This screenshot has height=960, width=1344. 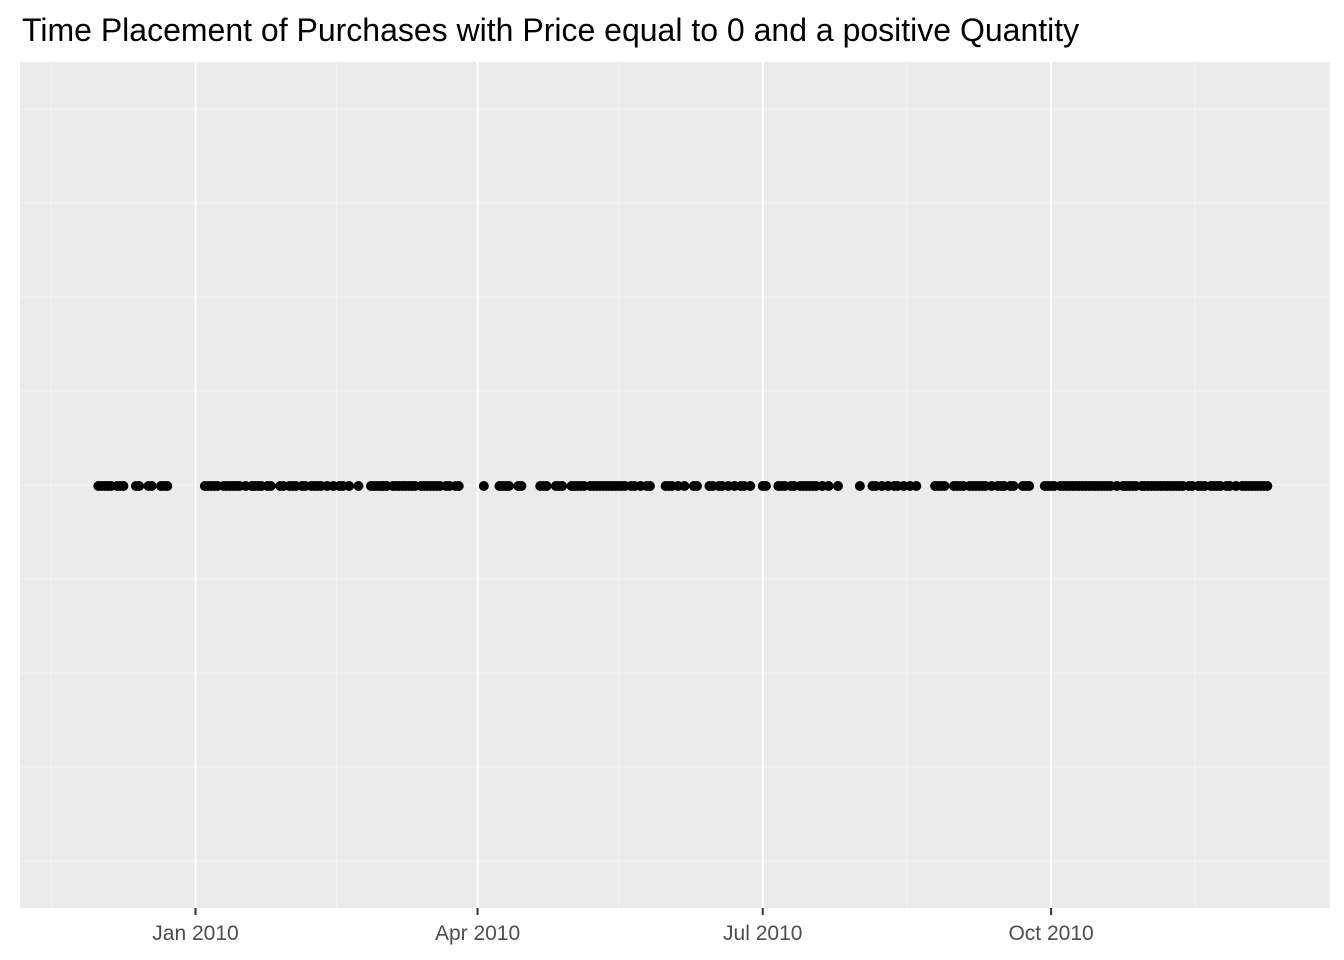 What do you see at coordinates (623, 911) in the screenshot?
I see `x-axis-ticks` at bounding box center [623, 911].